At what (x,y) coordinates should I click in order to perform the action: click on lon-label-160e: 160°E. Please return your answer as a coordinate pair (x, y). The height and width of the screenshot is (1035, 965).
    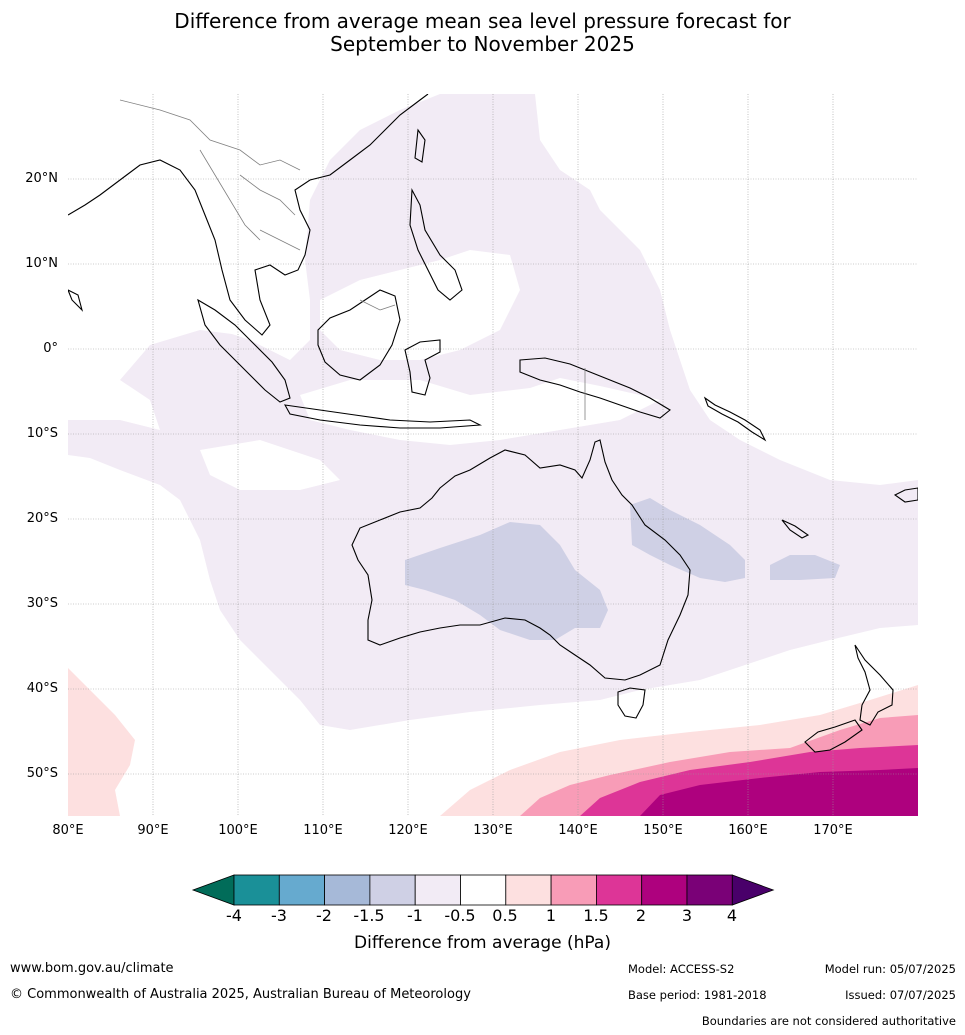
    Looking at the image, I should click on (748, 830).